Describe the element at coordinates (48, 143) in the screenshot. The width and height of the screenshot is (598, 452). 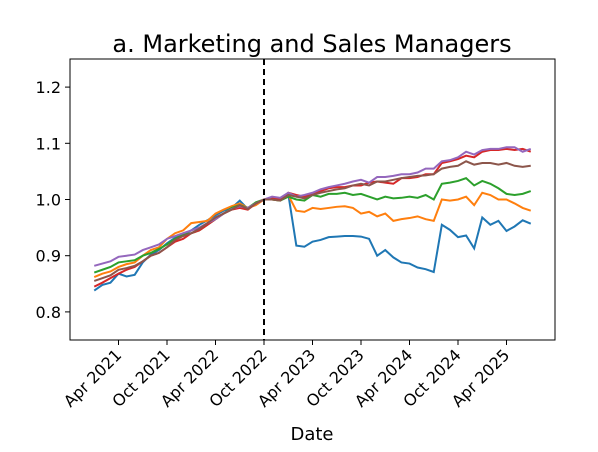
I see `y-tick-label: 1.1` at that location.